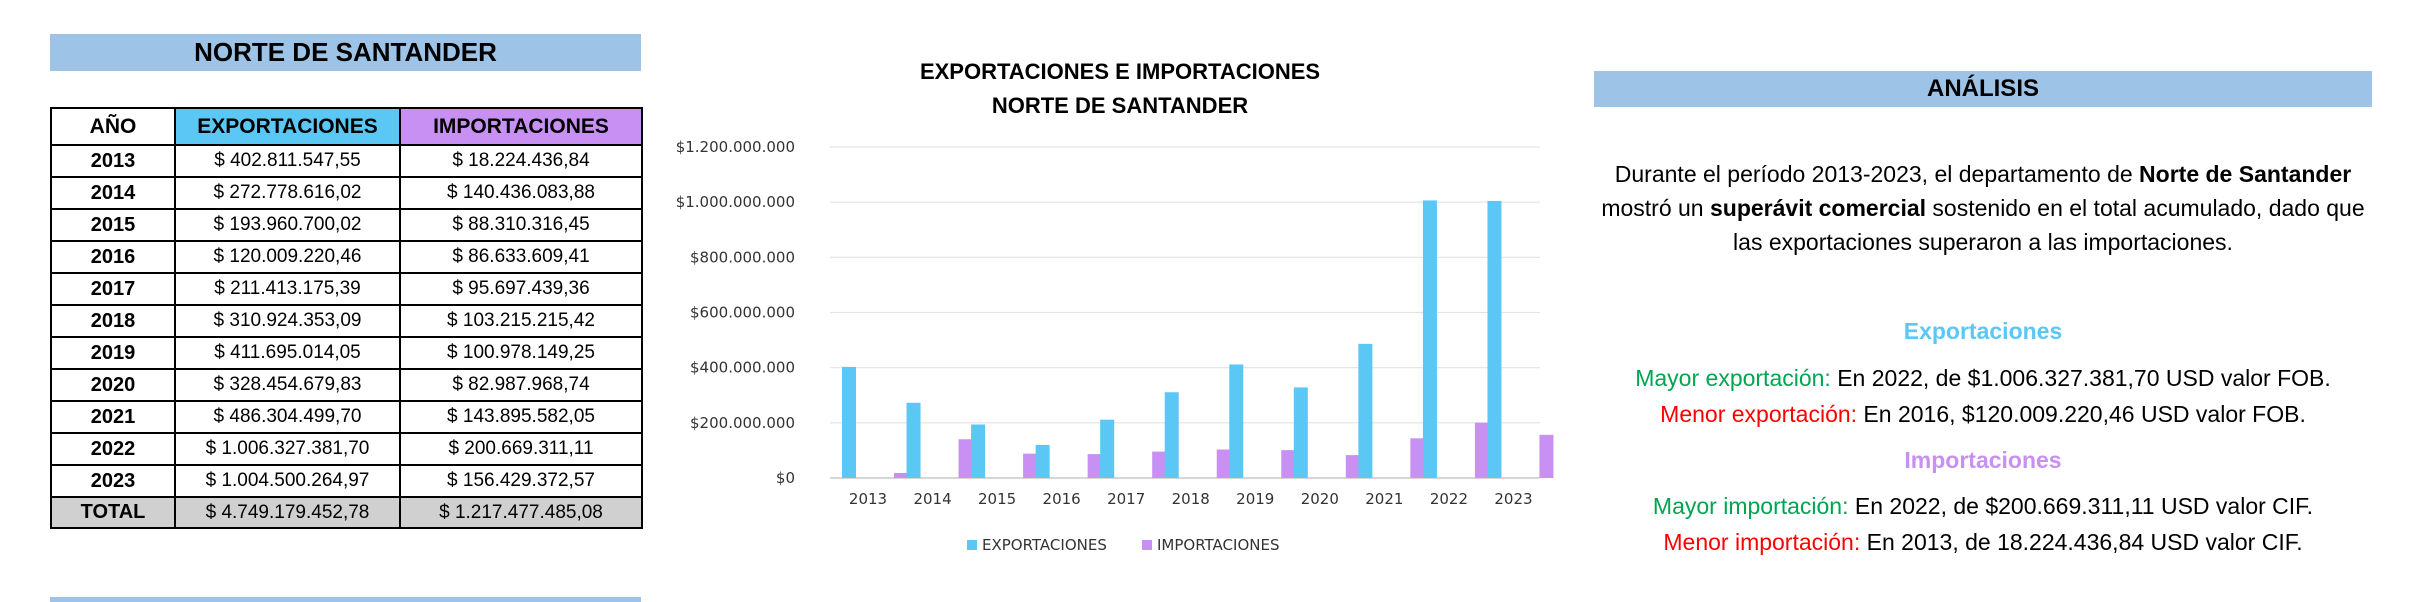  What do you see at coordinates (113, 225) in the screenshot?
I see `cell-year: 2015` at bounding box center [113, 225].